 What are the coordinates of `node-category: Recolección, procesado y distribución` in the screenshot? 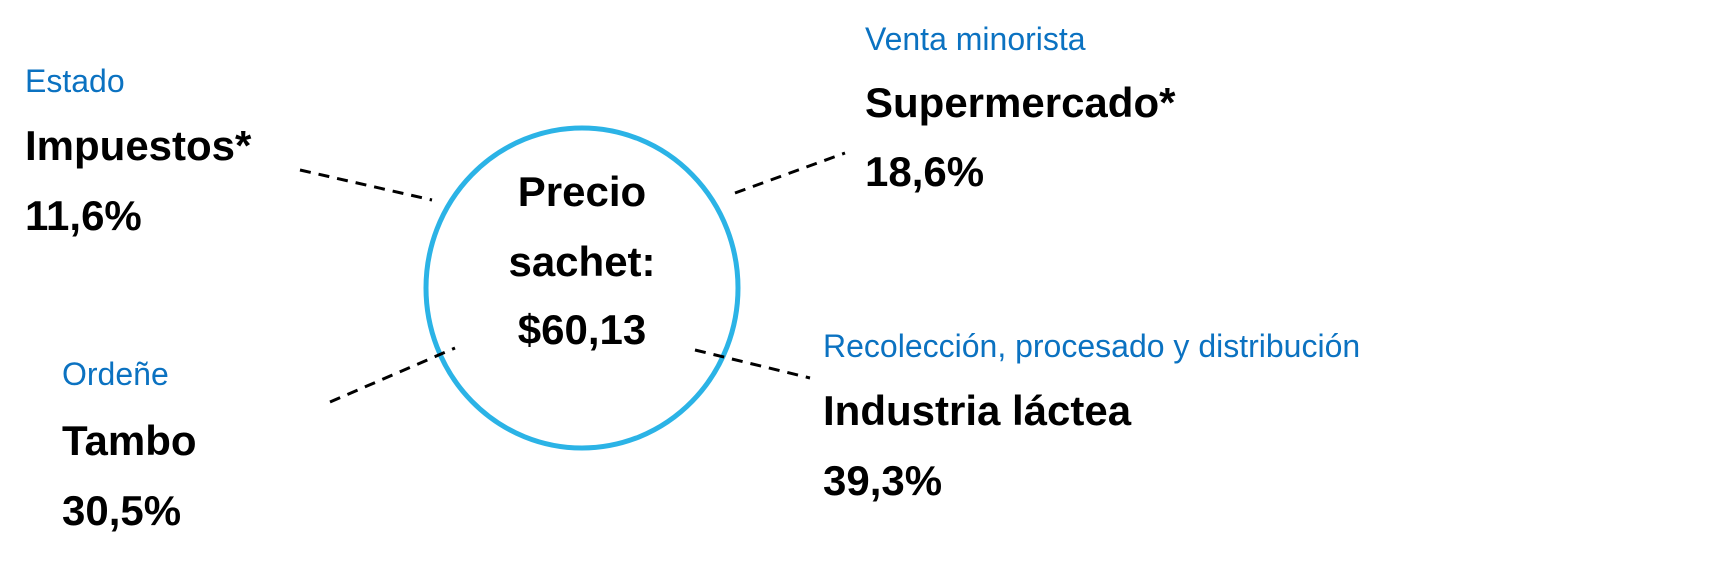 It's located at (1091, 346).